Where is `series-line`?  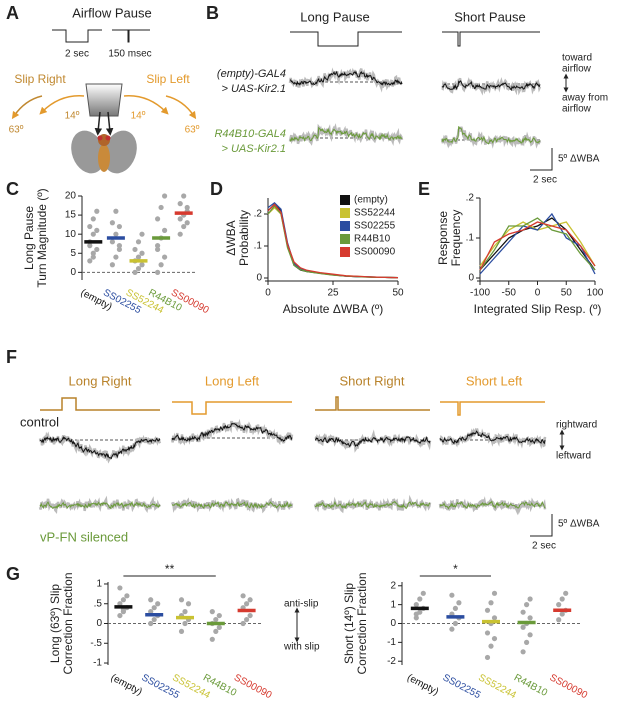 series-line is located at coordinates (333, 241).